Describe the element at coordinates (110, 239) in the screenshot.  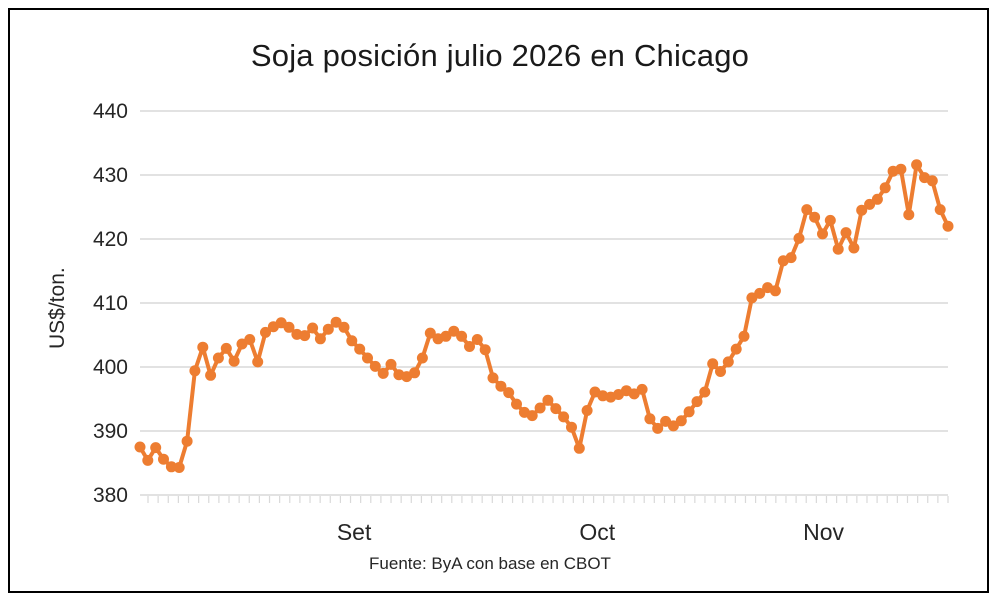
I see `y-tick-label: 420` at that location.